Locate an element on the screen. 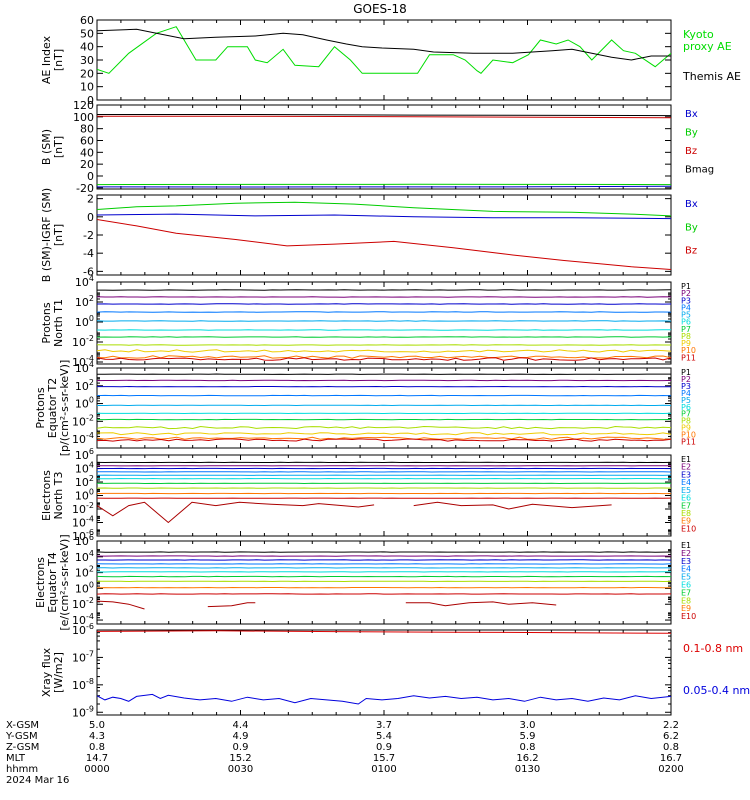  x-row-value: 5.9 is located at coordinates (528, 736).